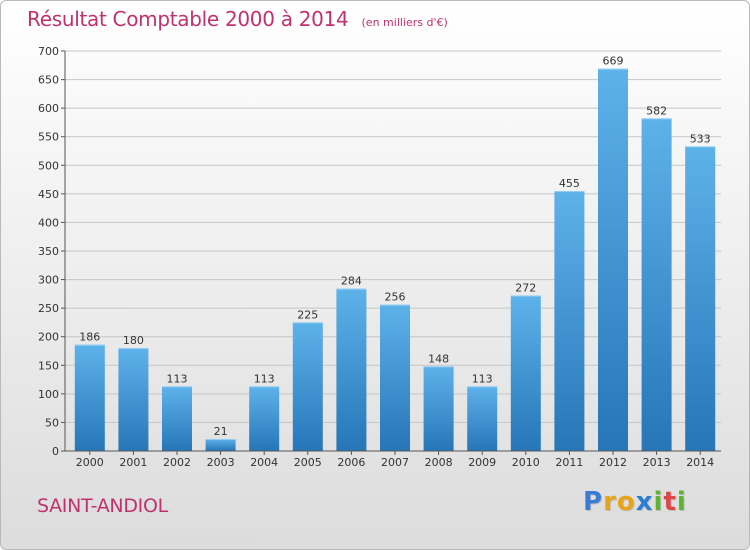 Image resolution: width=750 pixels, height=550 pixels. I want to click on y-tick-label: 250, so click(48, 308).